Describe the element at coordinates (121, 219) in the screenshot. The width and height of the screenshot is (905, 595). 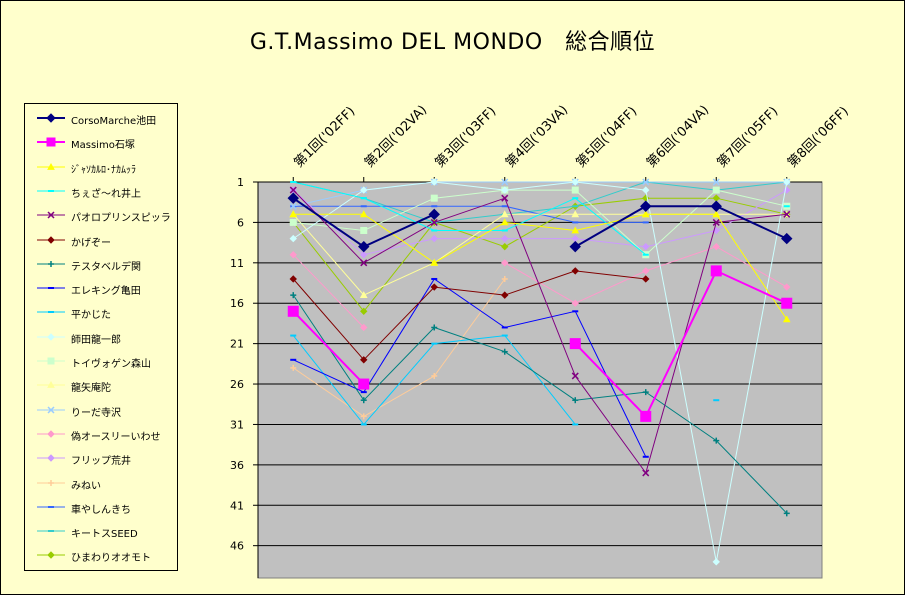
I see `legend-label: パオロプリンスピッラ` at that location.